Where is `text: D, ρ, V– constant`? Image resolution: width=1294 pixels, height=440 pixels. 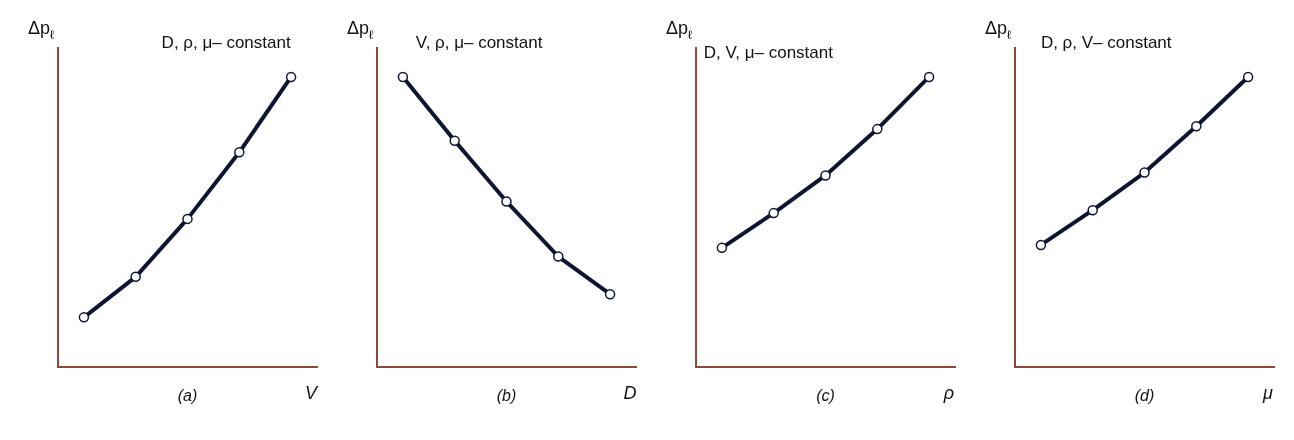
text: D, ρ, V– constant is located at coordinates (1106, 42).